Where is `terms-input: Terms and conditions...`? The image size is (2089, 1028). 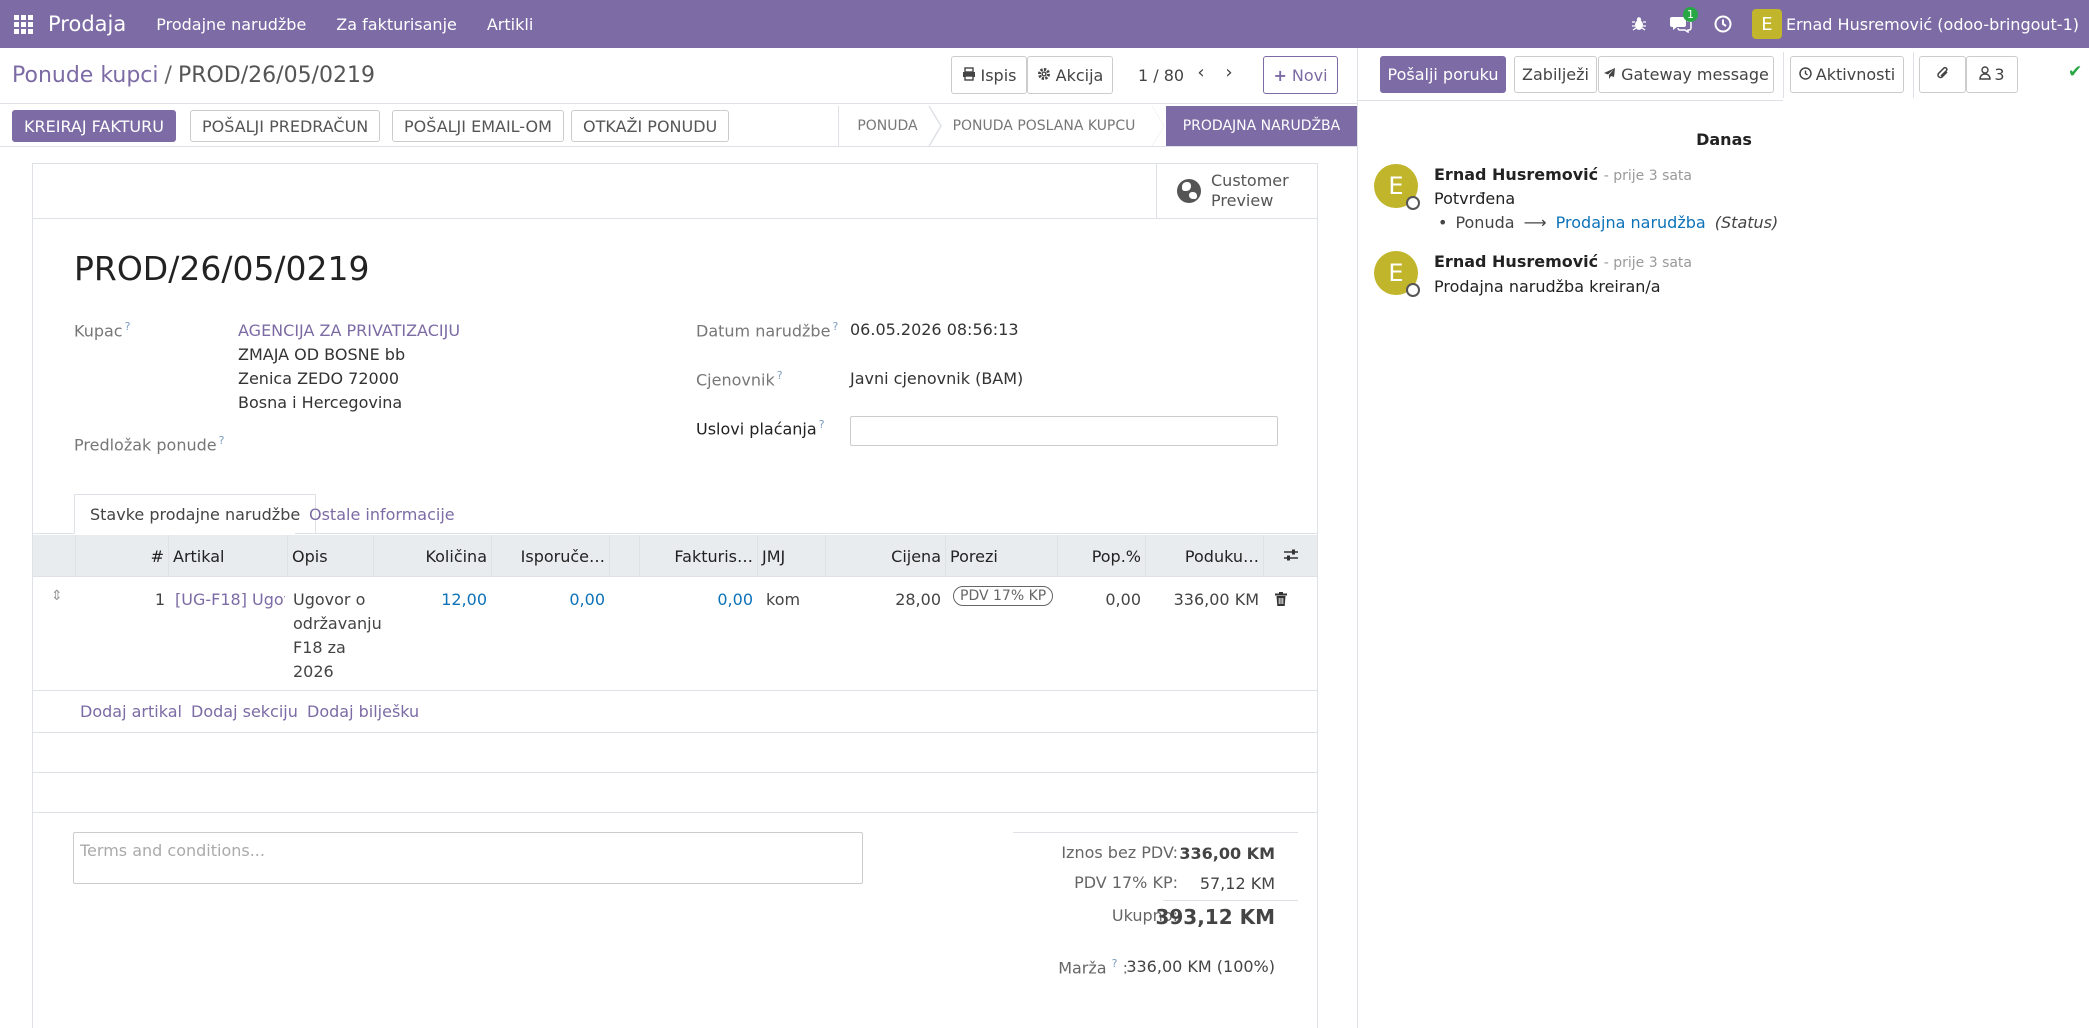
terms-input: Terms and conditions... is located at coordinates (468, 858).